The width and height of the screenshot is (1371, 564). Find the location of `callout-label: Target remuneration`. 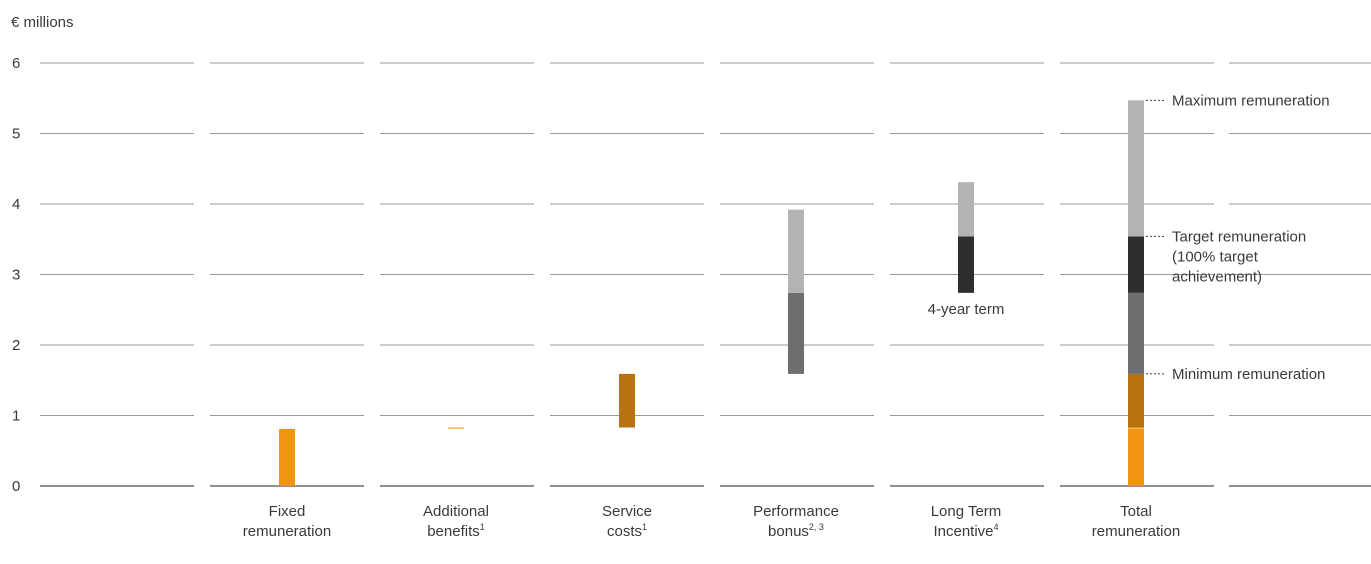

callout-label: Target remuneration is located at coordinates (1239, 236).